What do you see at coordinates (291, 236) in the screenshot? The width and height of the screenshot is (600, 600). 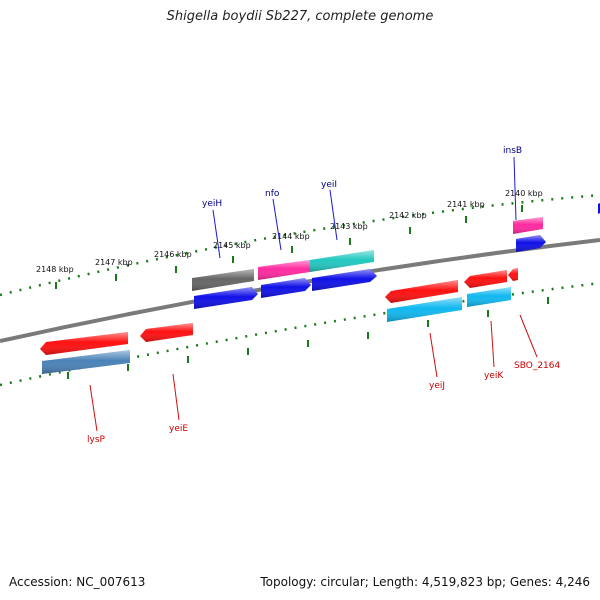 I see `scale-label-2144: 2144 kbp` at bounding box center [291, 236].